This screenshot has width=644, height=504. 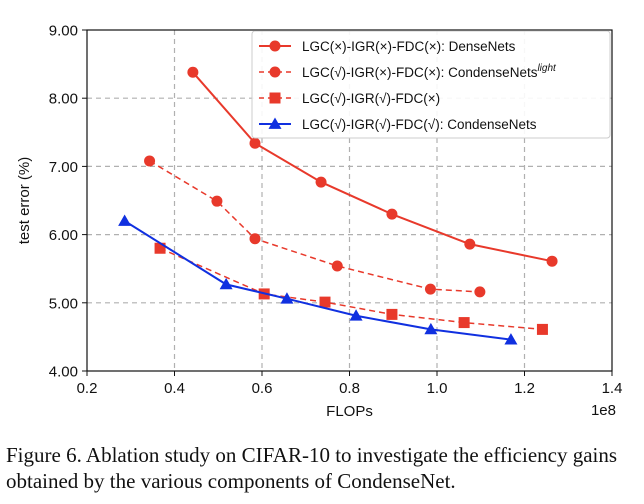 I want to click on x-tick-label: 1.4, so click(x=612, y=388).